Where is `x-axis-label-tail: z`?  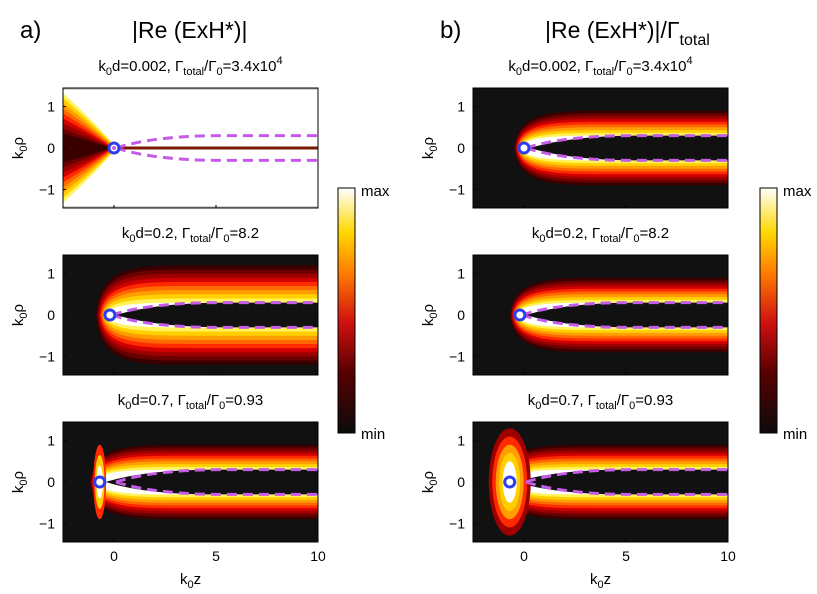
x-axis-label-tail: z is located at coordinates (198, 579).